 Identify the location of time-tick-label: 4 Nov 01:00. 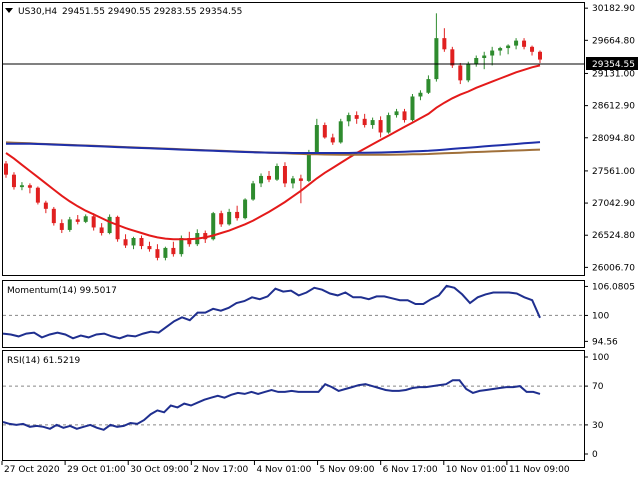
(283, 470).